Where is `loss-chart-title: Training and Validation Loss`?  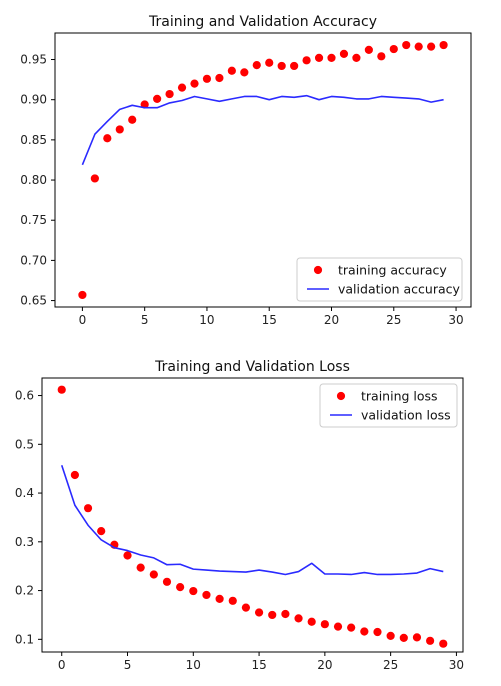 loss-chart-title: Training and Validation Loss is located at coordinates (252, 367).